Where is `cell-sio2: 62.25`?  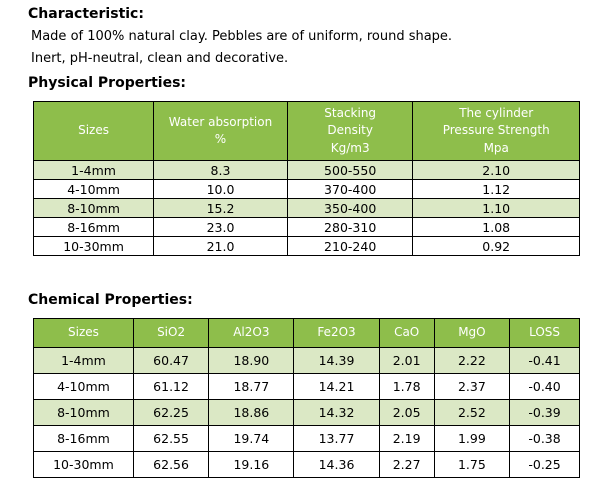
cell-sio2: 62.25 is located at coordinates (171, 412).